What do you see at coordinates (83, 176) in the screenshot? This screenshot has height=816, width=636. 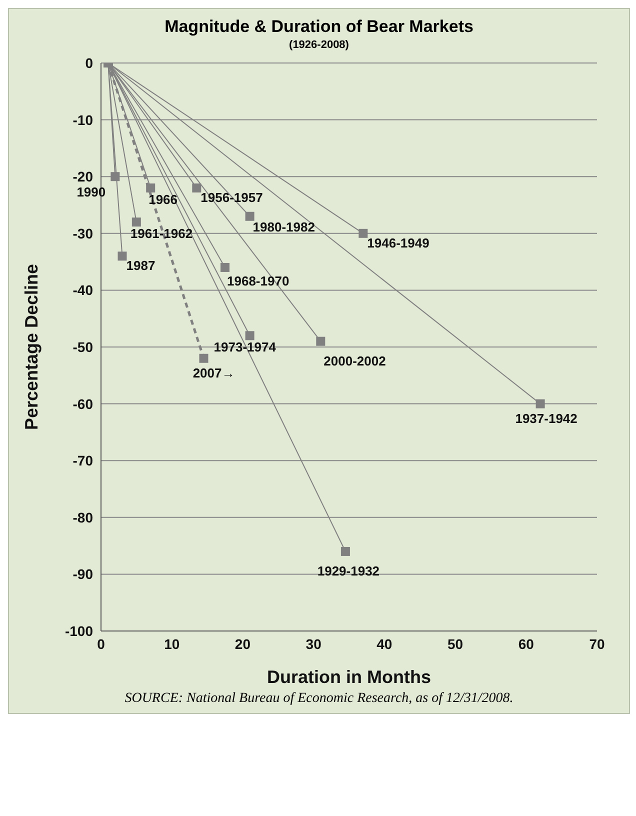 I see `y-tick-label: -20` at bounding box center [83, 176].